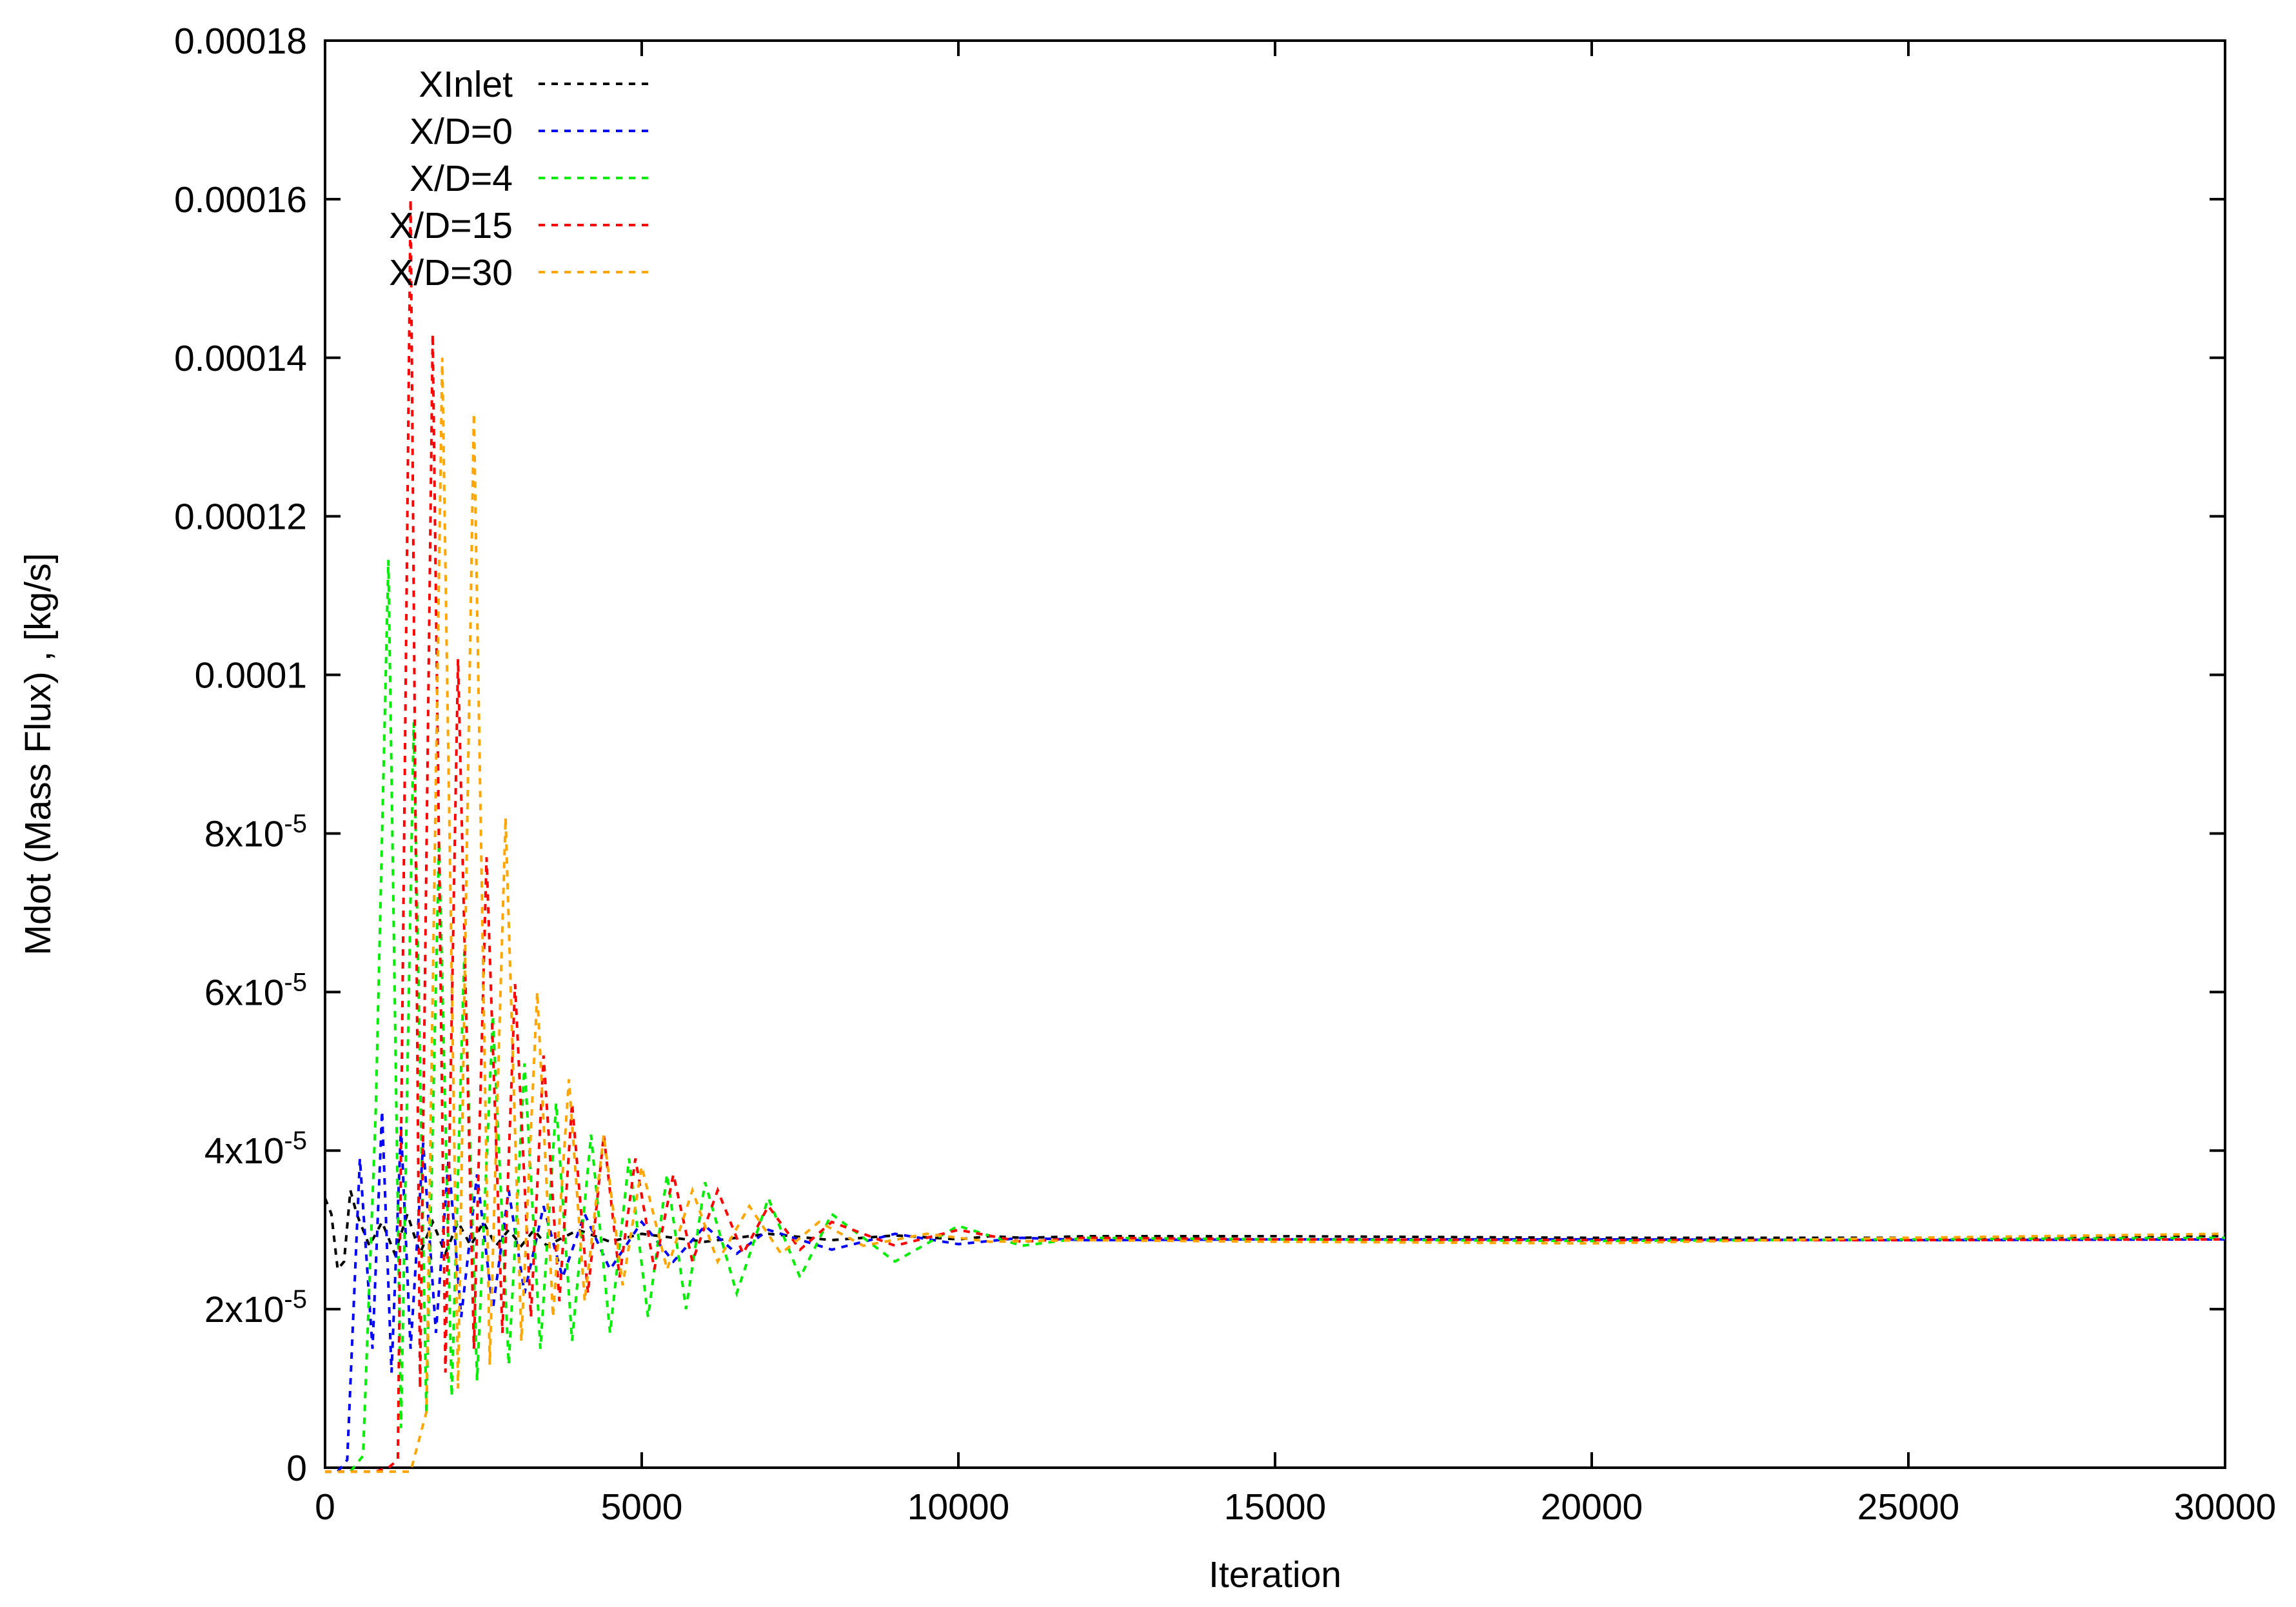 The image size is (2296, 1607). Describe the element at coordinates (325, 1507) in the screenshot. I see `x-tick-label: 0` at that location.